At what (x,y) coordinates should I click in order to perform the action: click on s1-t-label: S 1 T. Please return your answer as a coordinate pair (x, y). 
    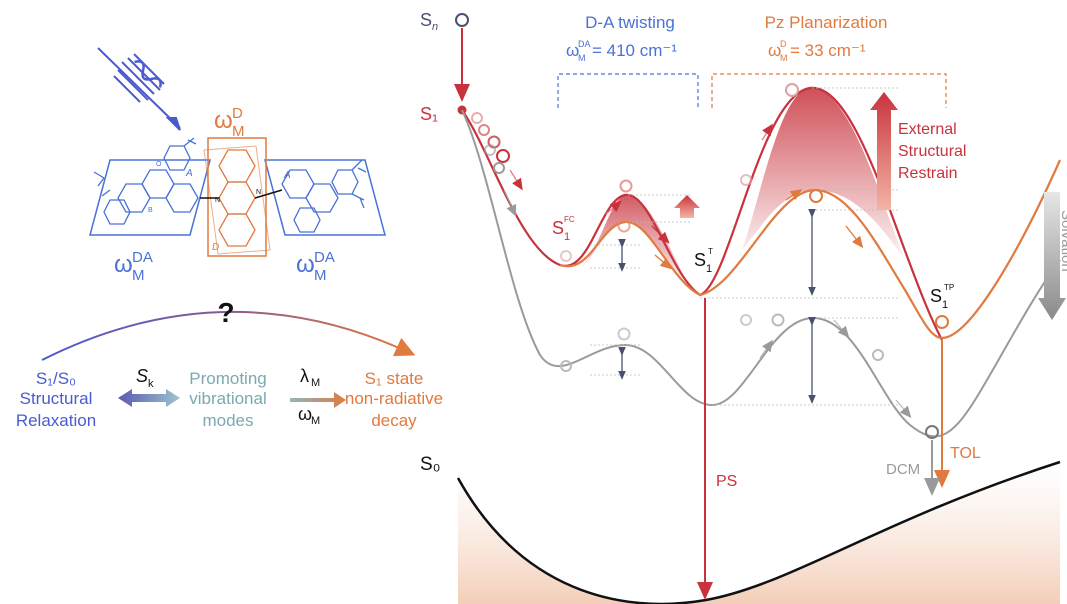
    Looking at the image, I should click on (703, 261).